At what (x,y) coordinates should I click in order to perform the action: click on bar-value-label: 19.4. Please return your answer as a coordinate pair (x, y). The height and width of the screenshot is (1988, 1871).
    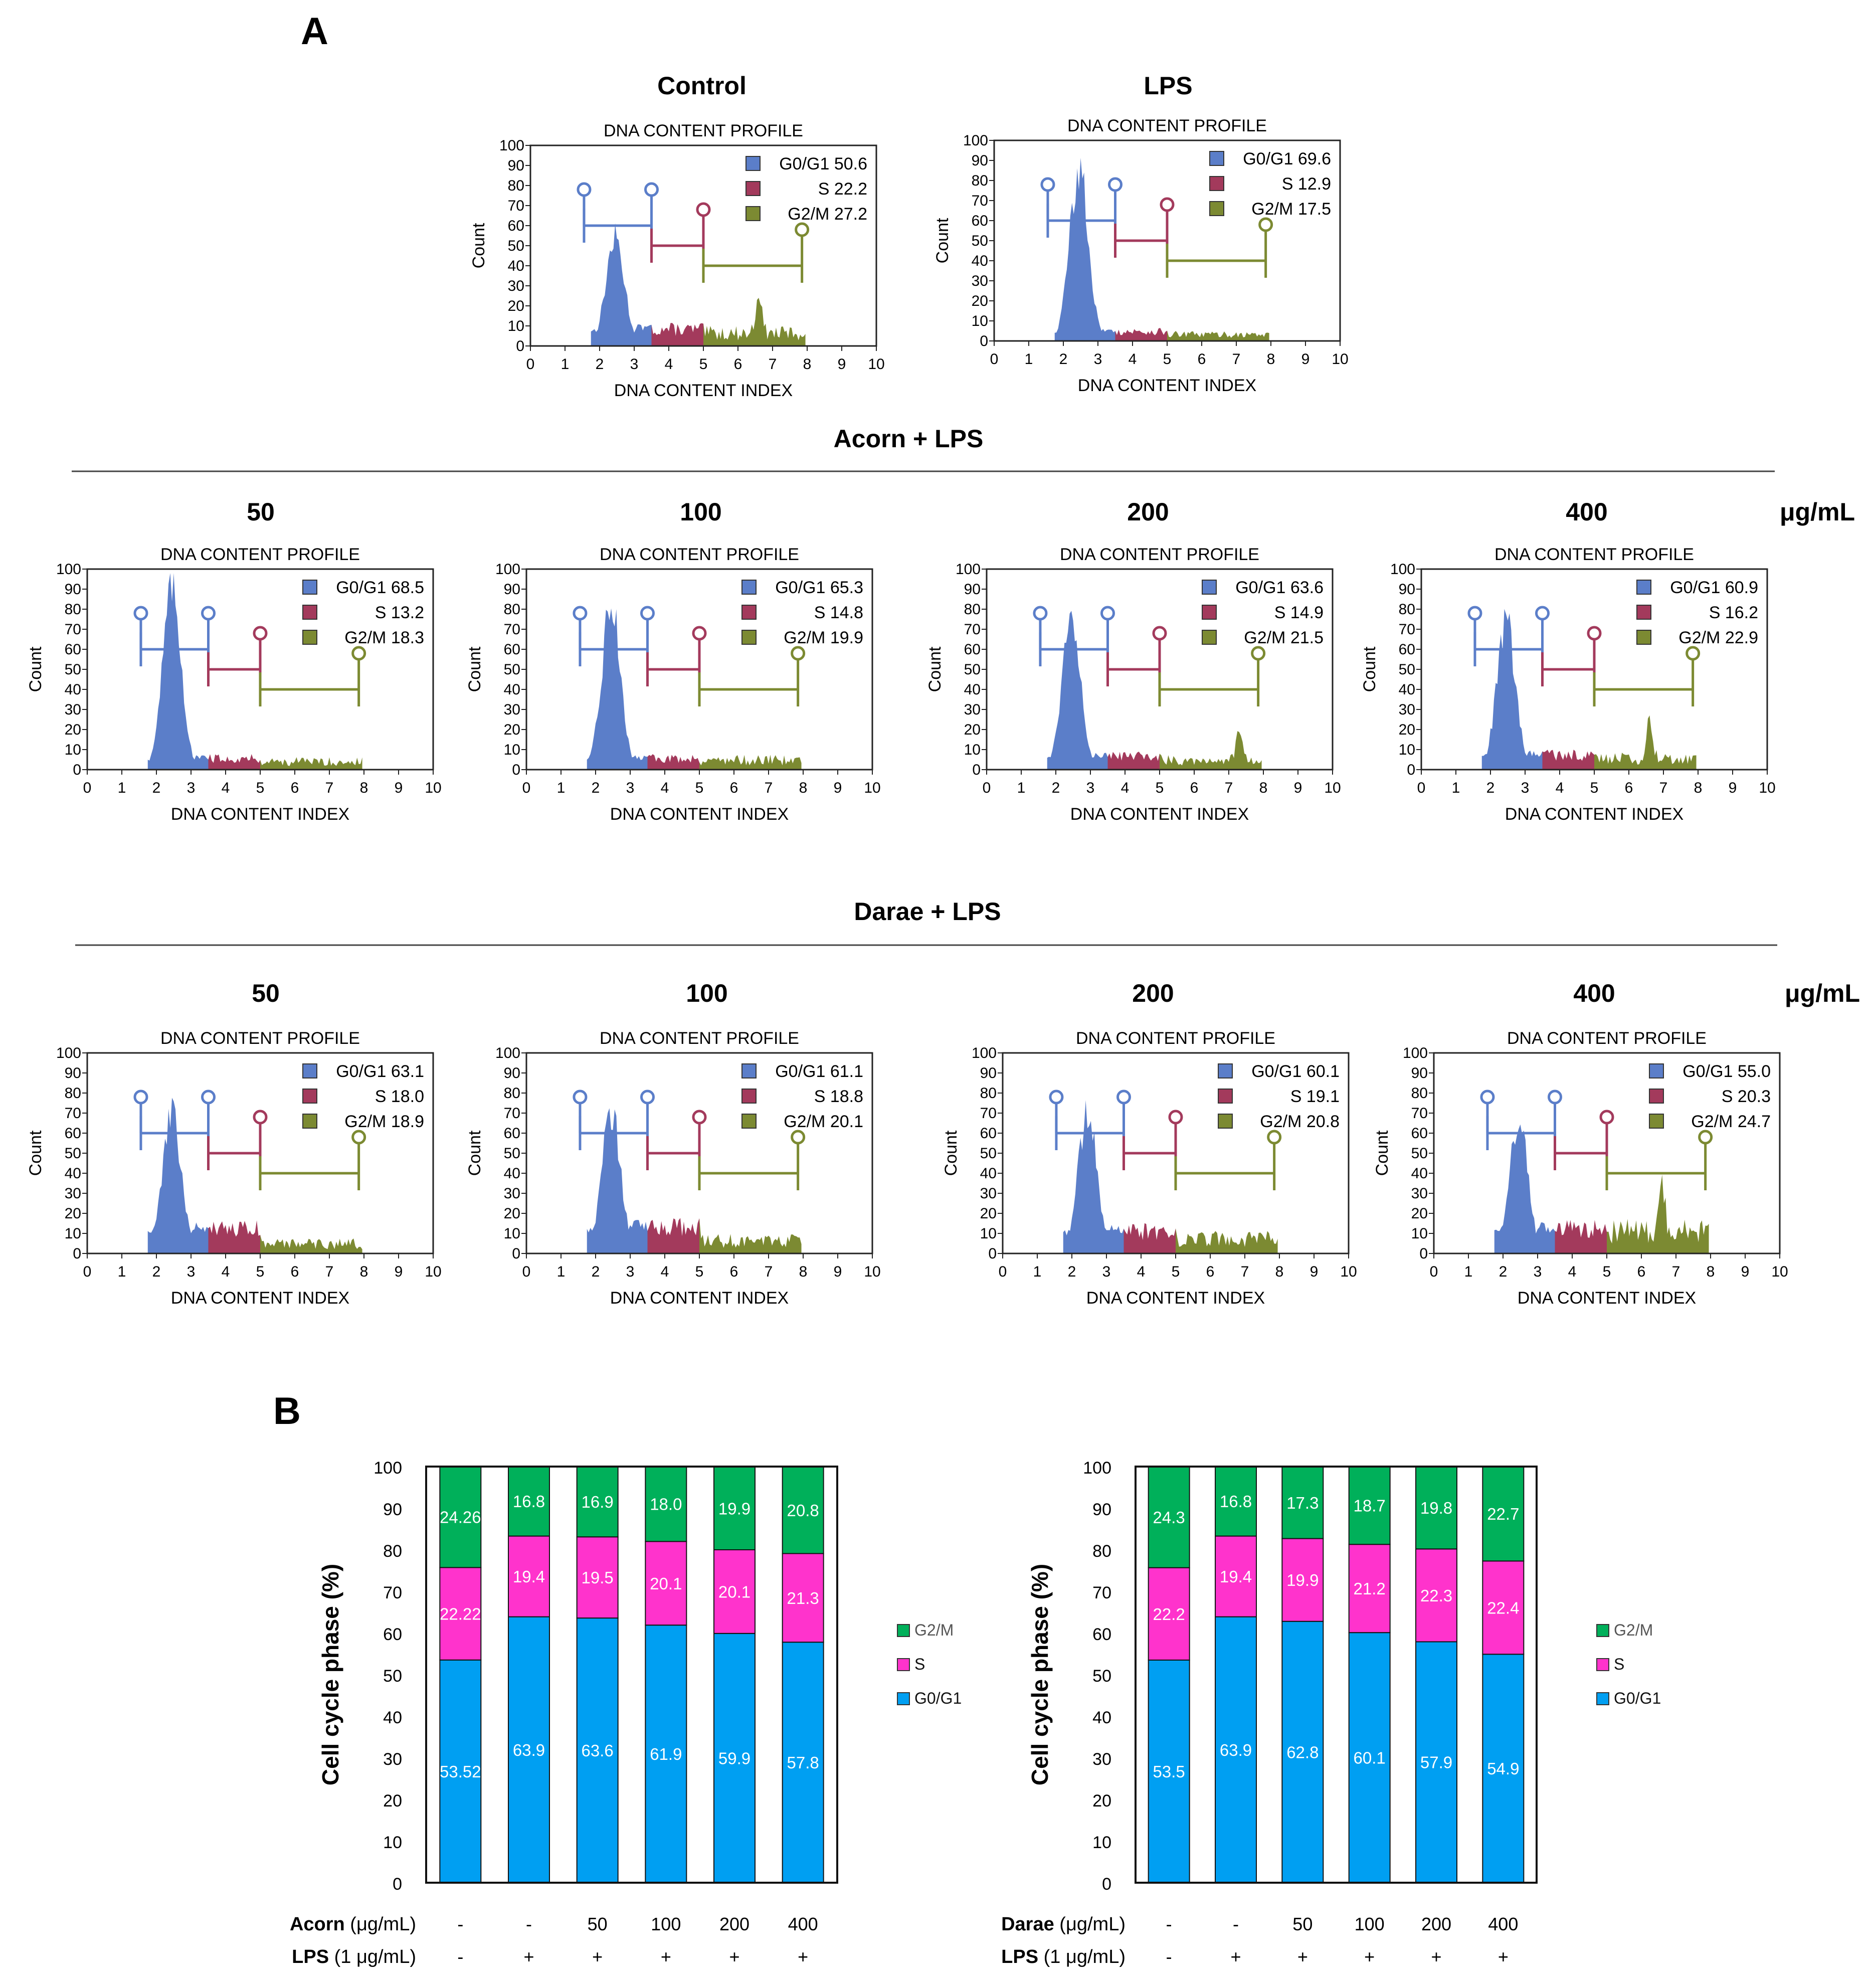
    Looking at the image, I should click on (529, 1577).